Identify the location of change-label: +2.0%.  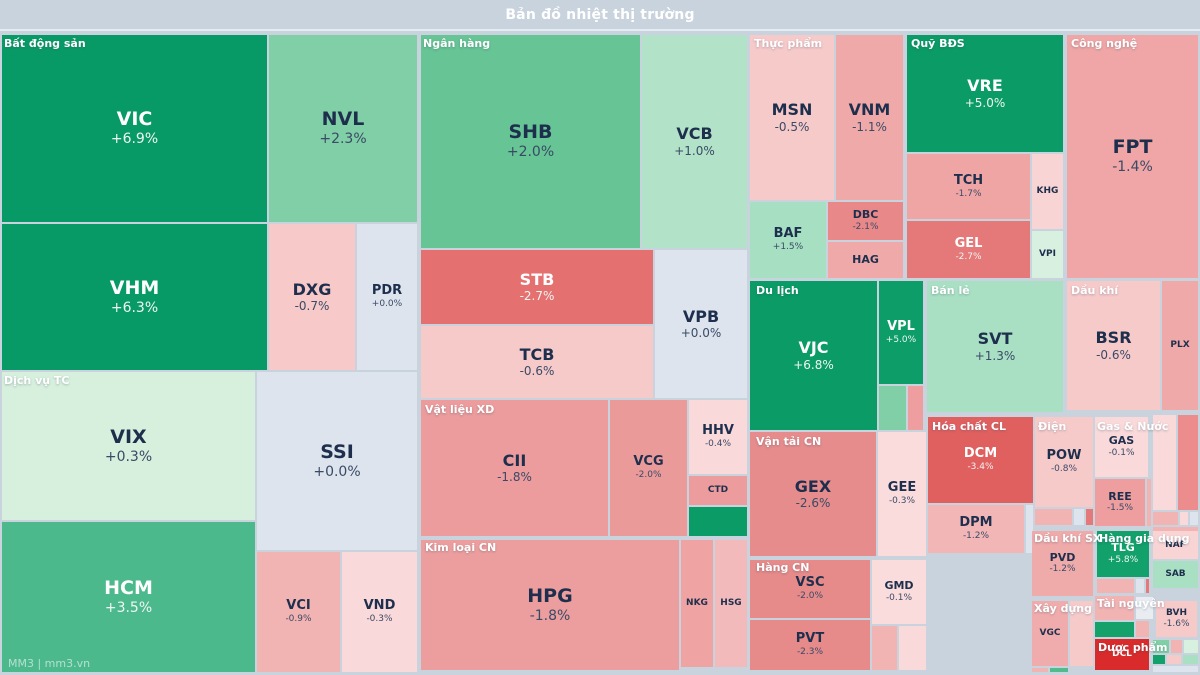
(530, 152).